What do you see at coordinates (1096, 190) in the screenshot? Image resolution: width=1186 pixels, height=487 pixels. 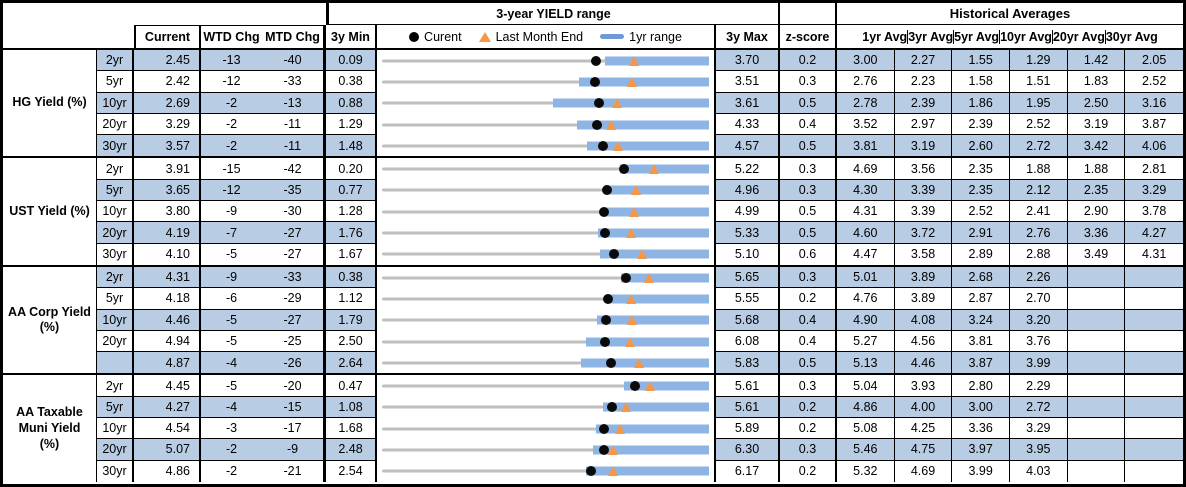 I see `avg-value: 2.35` at bounding box center [1096, 190].